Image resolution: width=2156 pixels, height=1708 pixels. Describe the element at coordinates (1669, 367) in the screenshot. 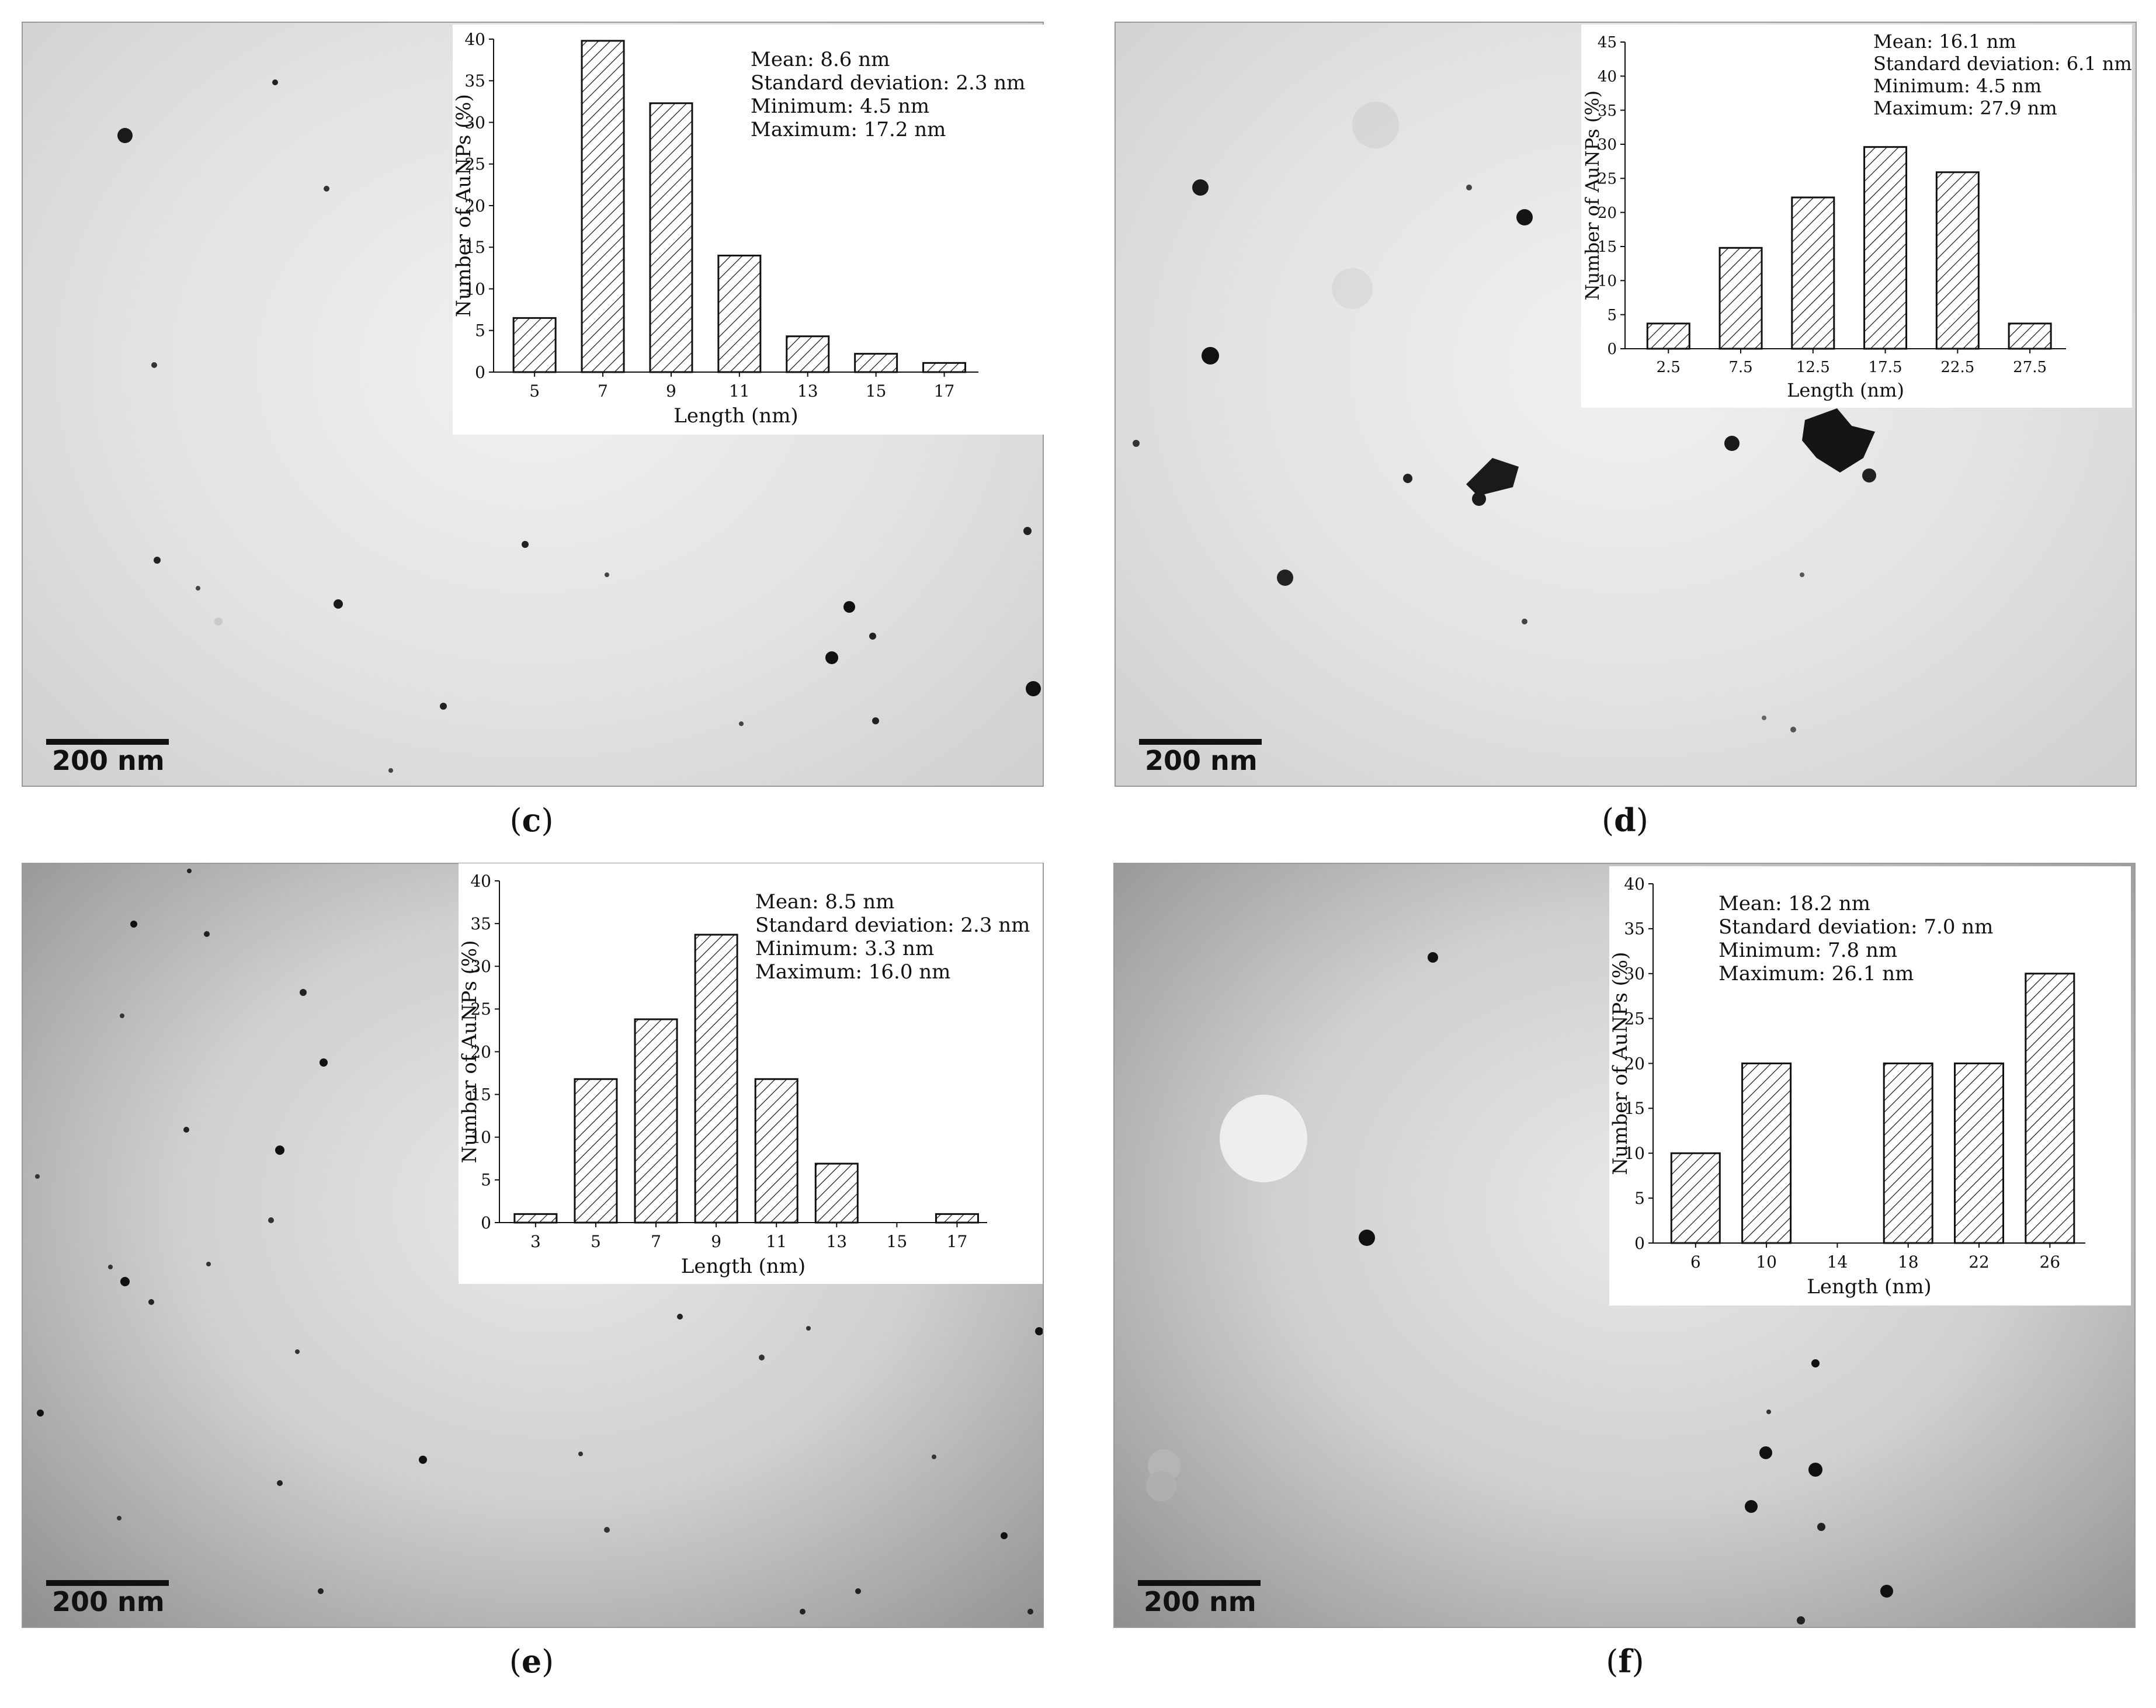

I see `x-tick-label: 2.5` at that location.